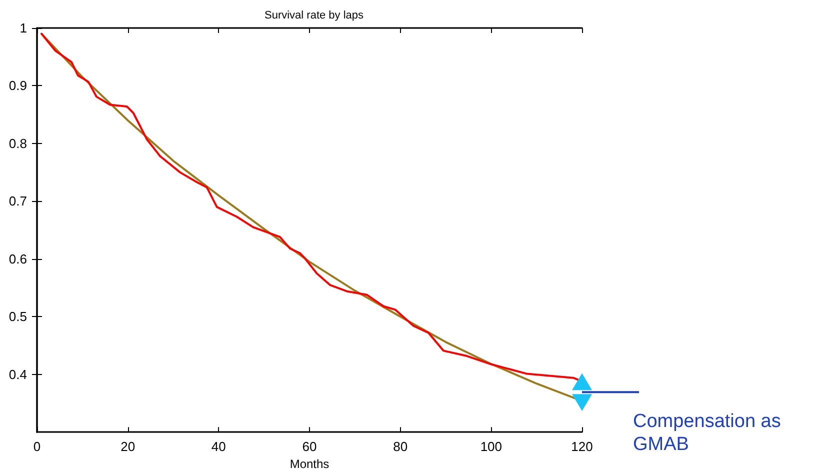 The height and width of the screenshot is (475, 820). What do you see at coordinates (23, 28) in the screenshot?
I see `y-tick-label: 1` at bounding box center [23, 28].